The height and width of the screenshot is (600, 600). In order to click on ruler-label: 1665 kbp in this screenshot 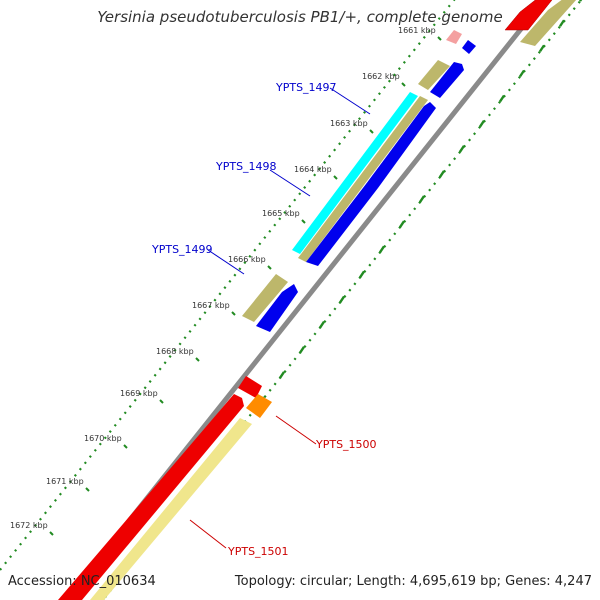, I will do `click(281, 213)`.